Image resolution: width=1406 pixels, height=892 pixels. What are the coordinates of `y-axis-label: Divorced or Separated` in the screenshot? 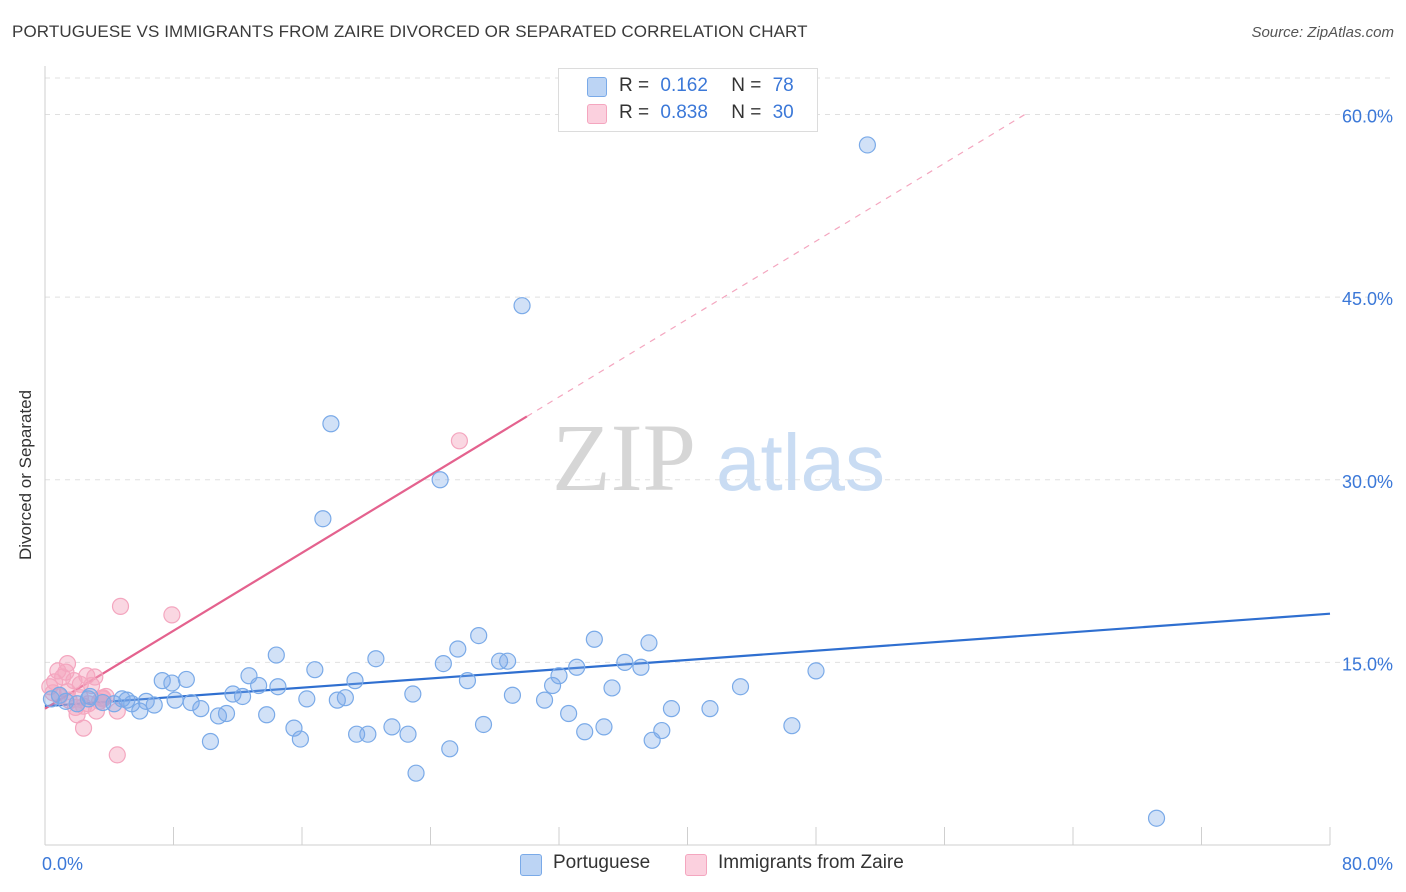 It's located at (25, 474).